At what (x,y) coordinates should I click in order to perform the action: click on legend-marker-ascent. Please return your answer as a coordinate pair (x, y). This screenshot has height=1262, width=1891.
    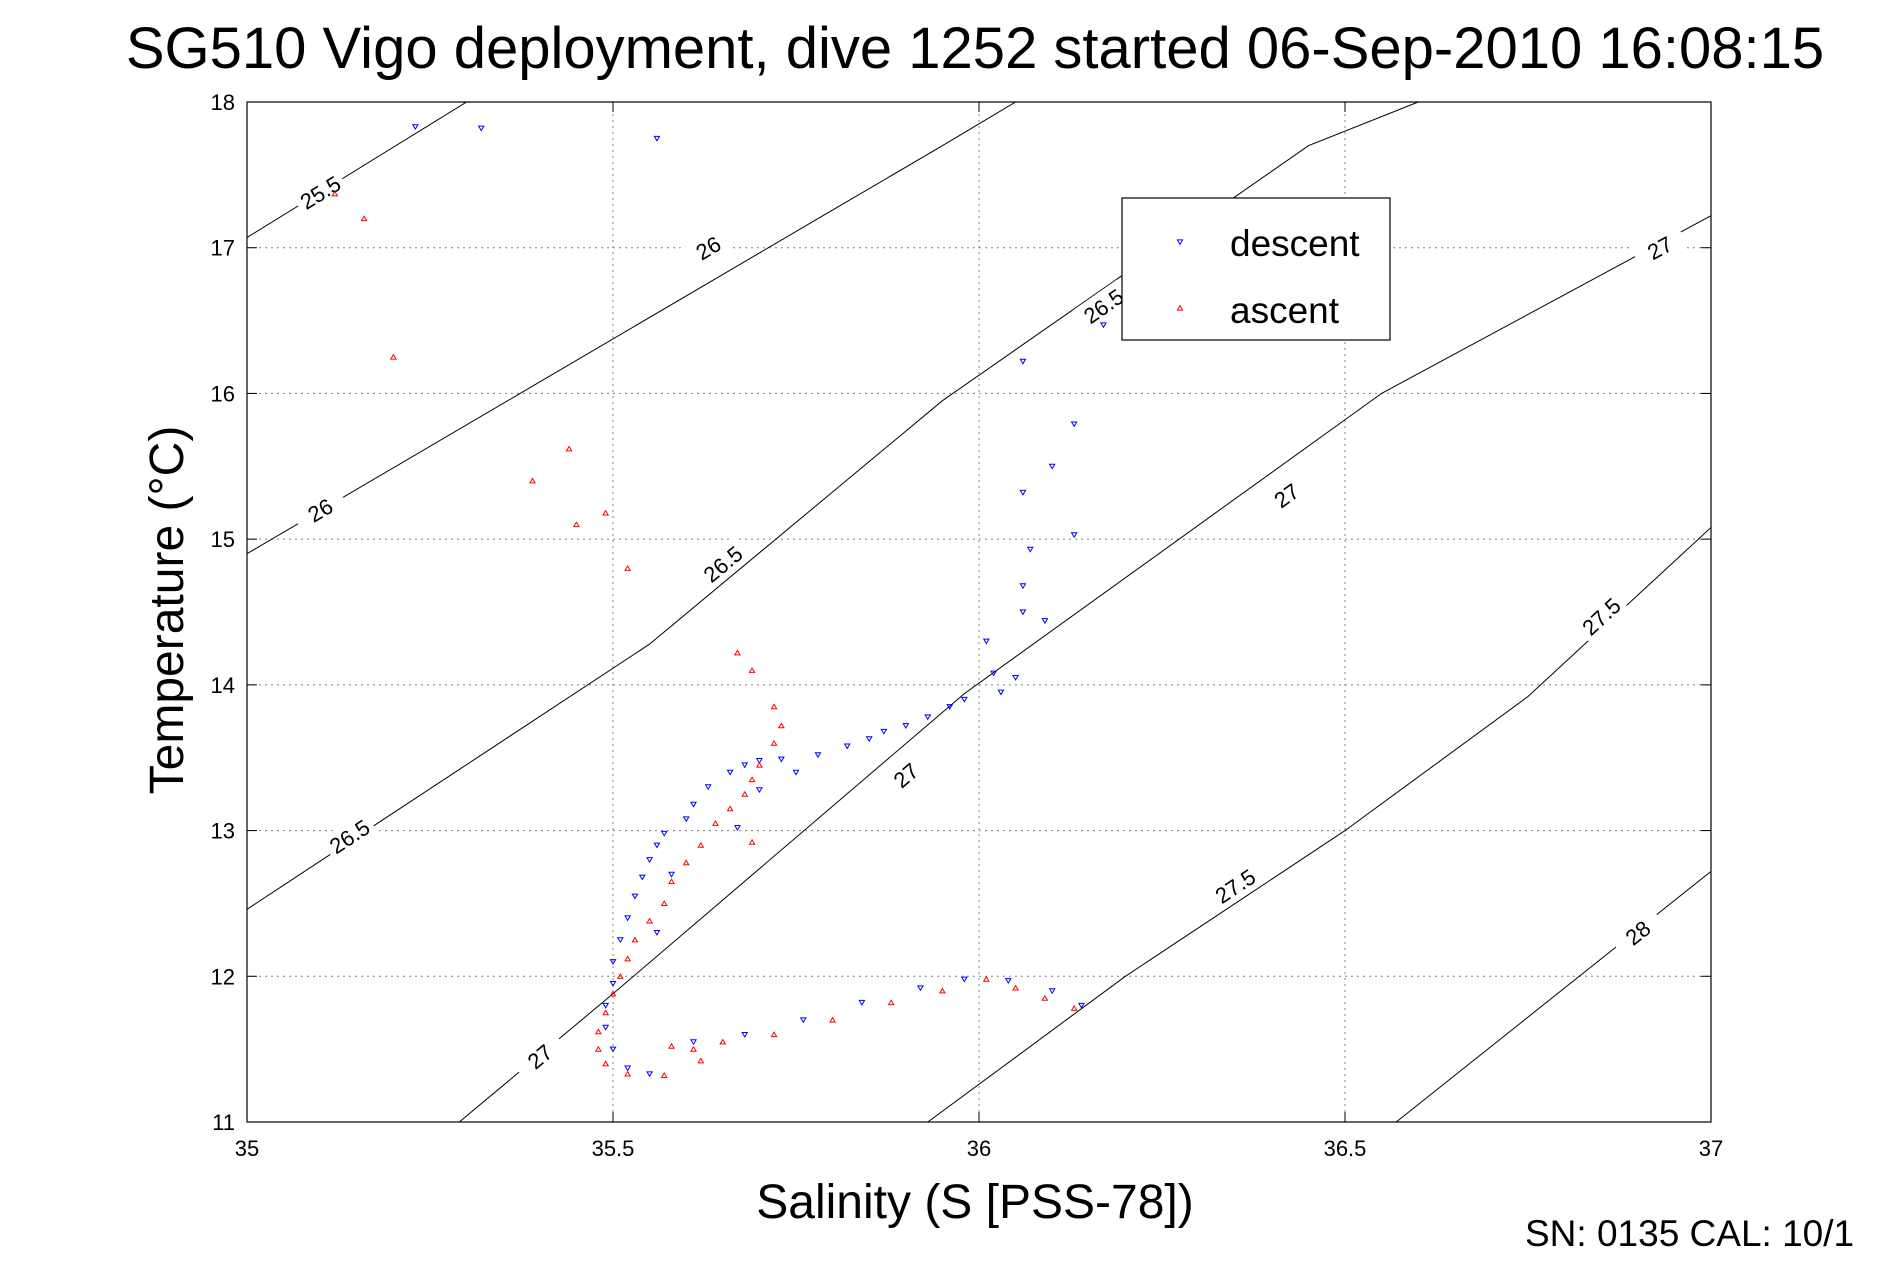
    Looking at the image, I should click on (1180, 307).